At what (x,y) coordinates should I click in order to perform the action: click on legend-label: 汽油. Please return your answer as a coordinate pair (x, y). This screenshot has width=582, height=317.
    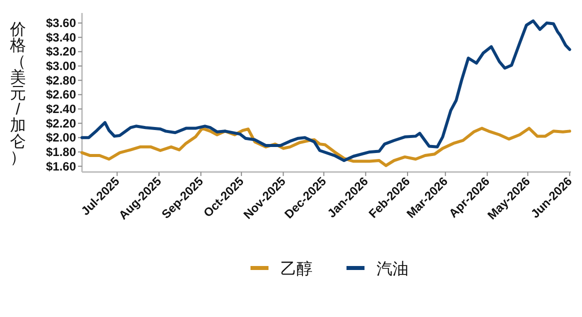
    Looking at the image, I should click on (392, 269).